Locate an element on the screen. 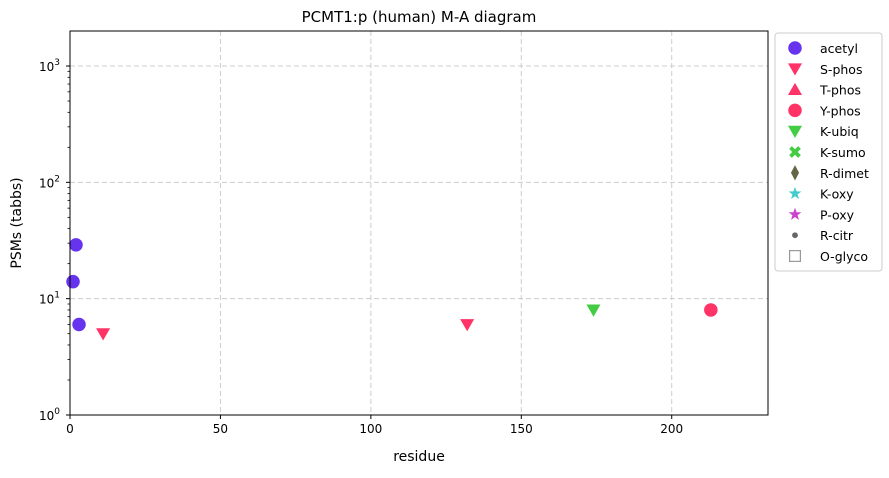 The height and width of the screenshot is (478, 889). legend-frame is located at coordinates (828, 152).